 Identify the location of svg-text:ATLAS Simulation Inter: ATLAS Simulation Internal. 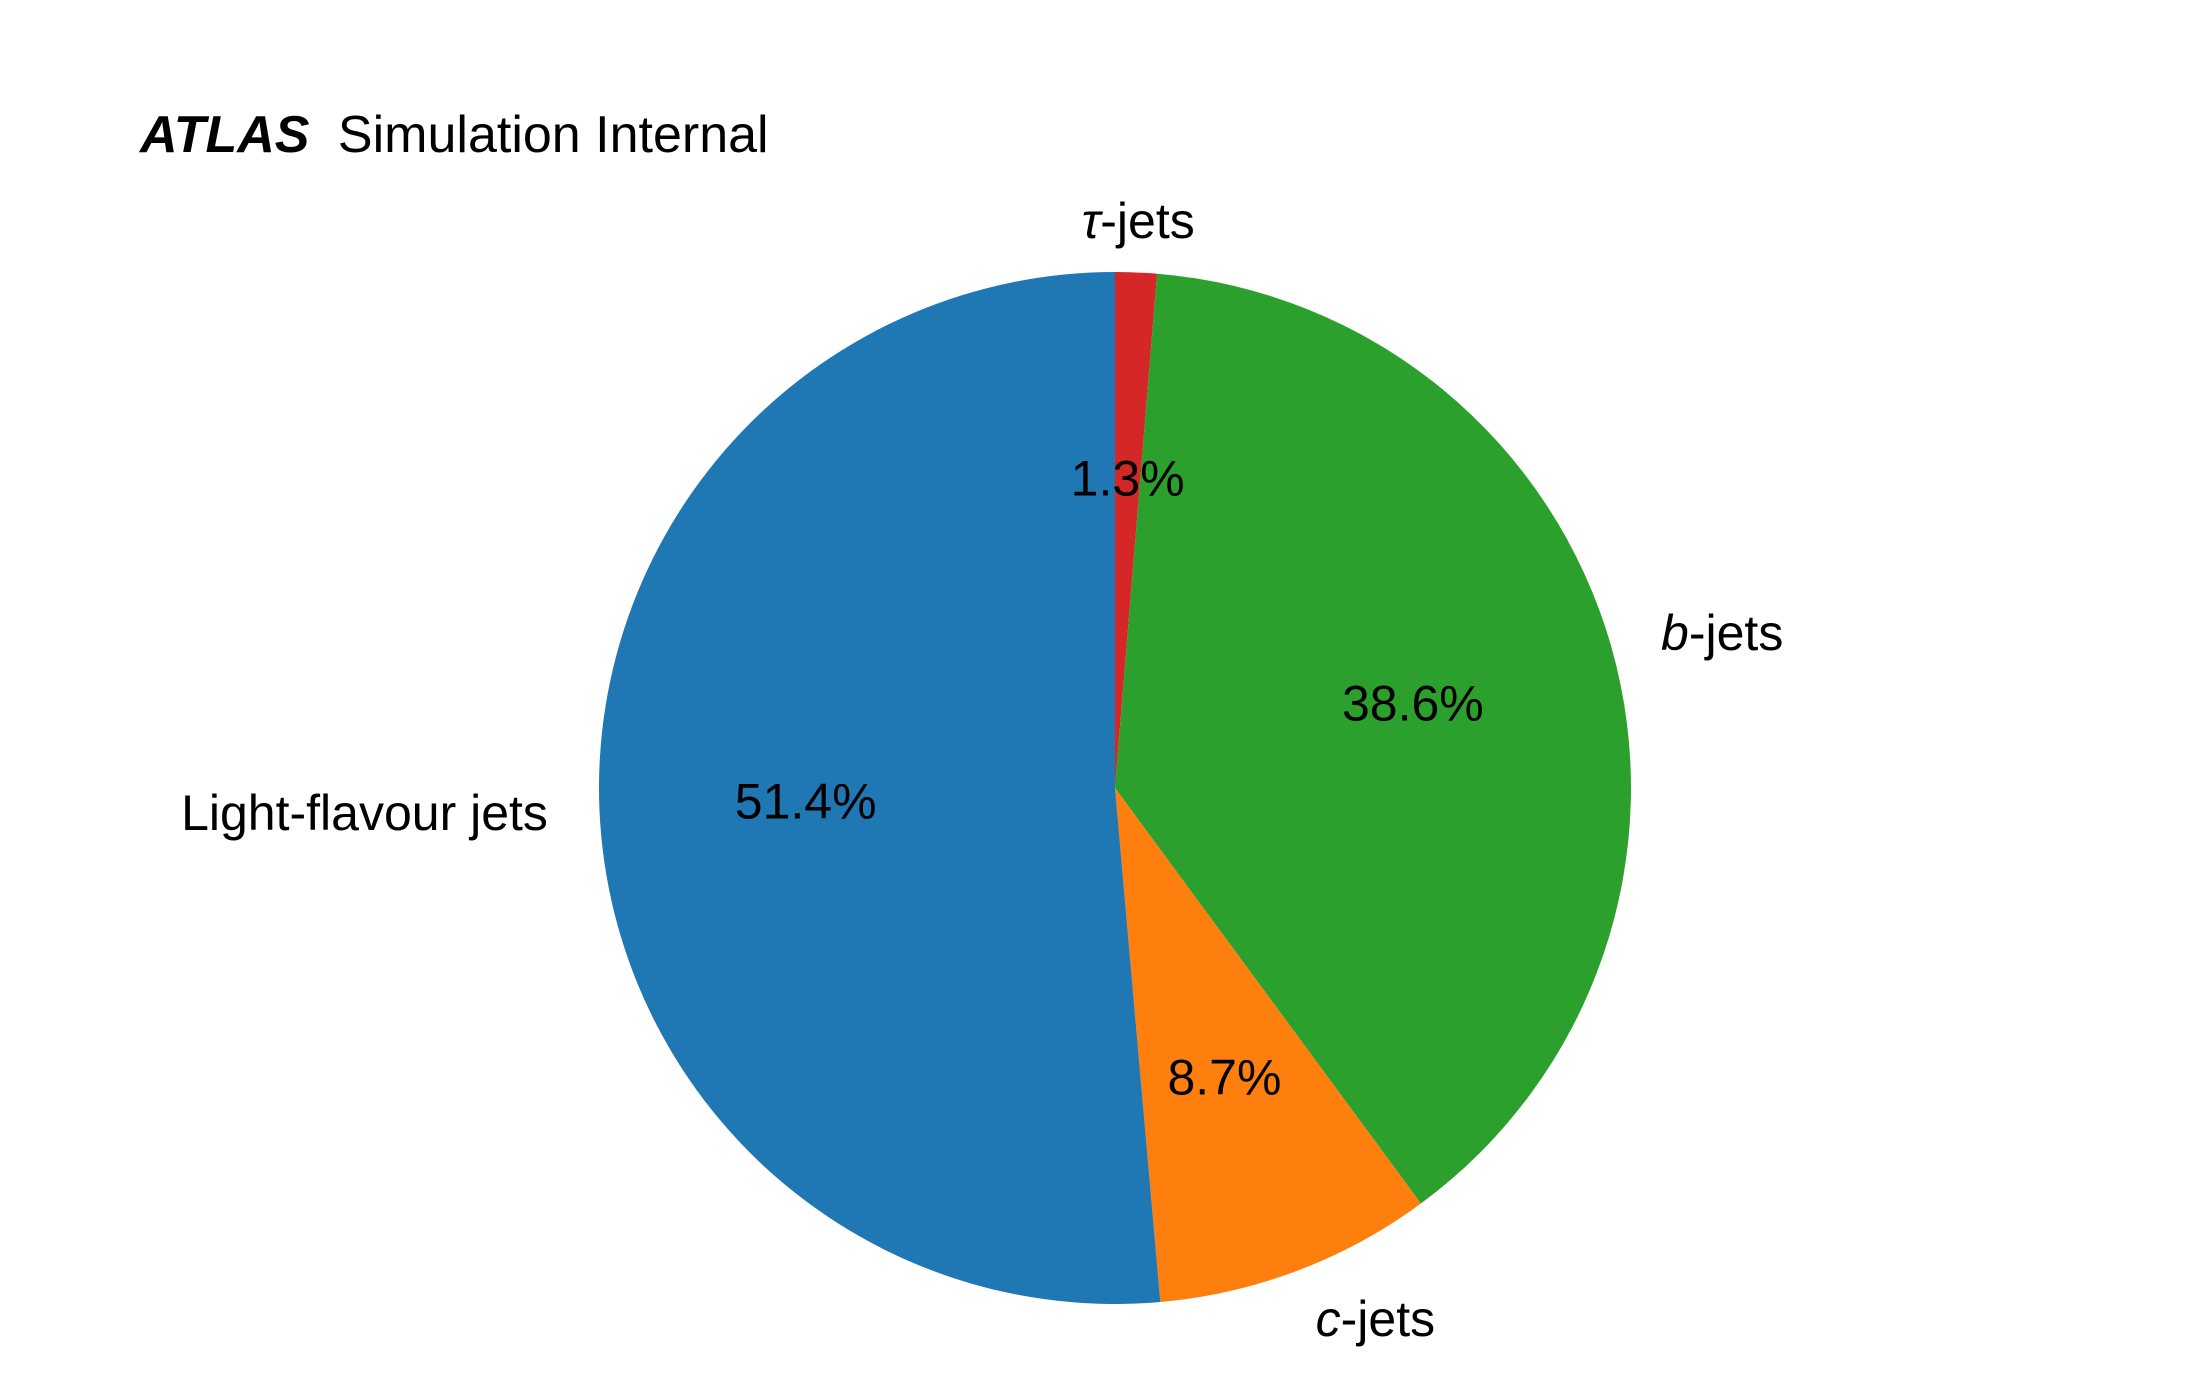
(453, 135).